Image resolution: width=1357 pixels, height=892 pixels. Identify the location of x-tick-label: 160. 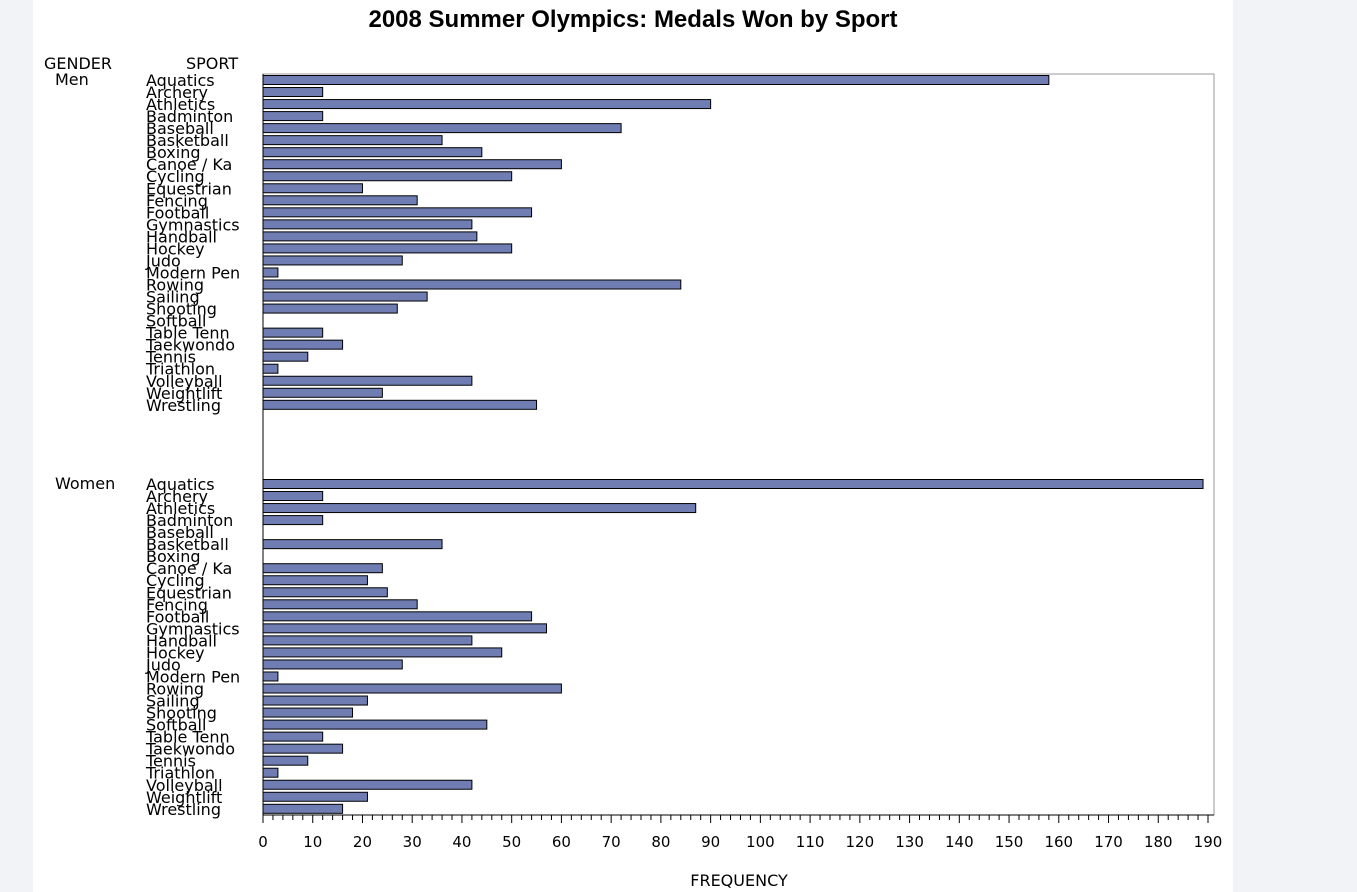
(1058, 842).